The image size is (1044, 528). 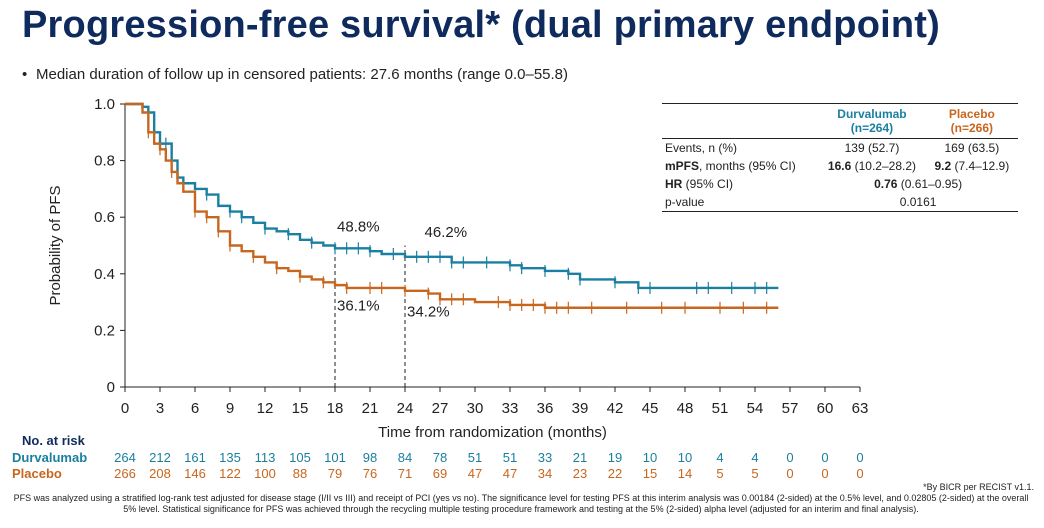 I want to click on y-tick-label: 0.4, so click(x=104, y=274).